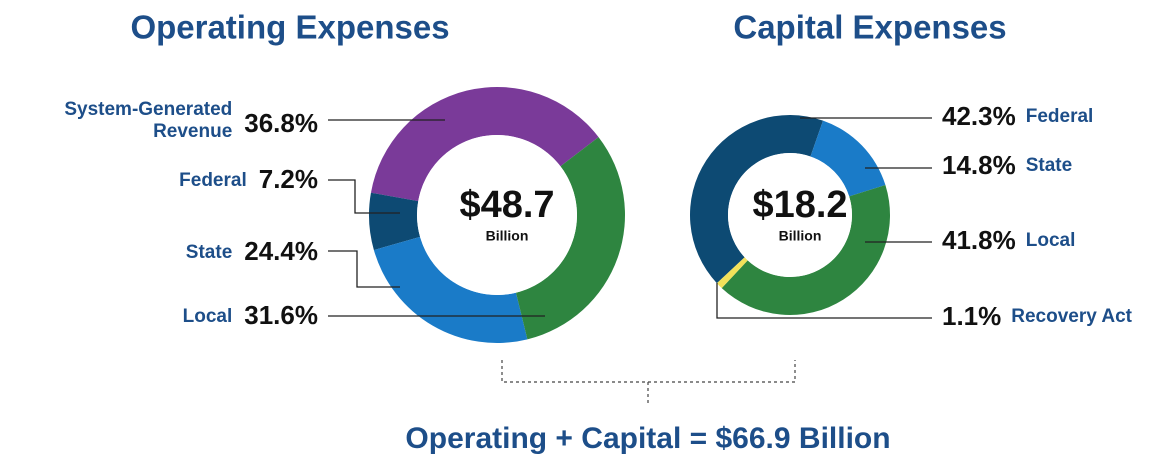  I want to click on category-label: Recovery Act, so click(1071, 316).